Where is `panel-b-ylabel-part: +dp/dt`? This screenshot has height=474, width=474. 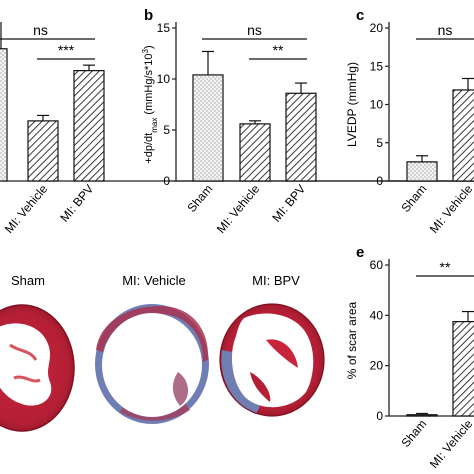 panel-b-ylabel-part: +dp/dt is located at coordinates (149, 148).